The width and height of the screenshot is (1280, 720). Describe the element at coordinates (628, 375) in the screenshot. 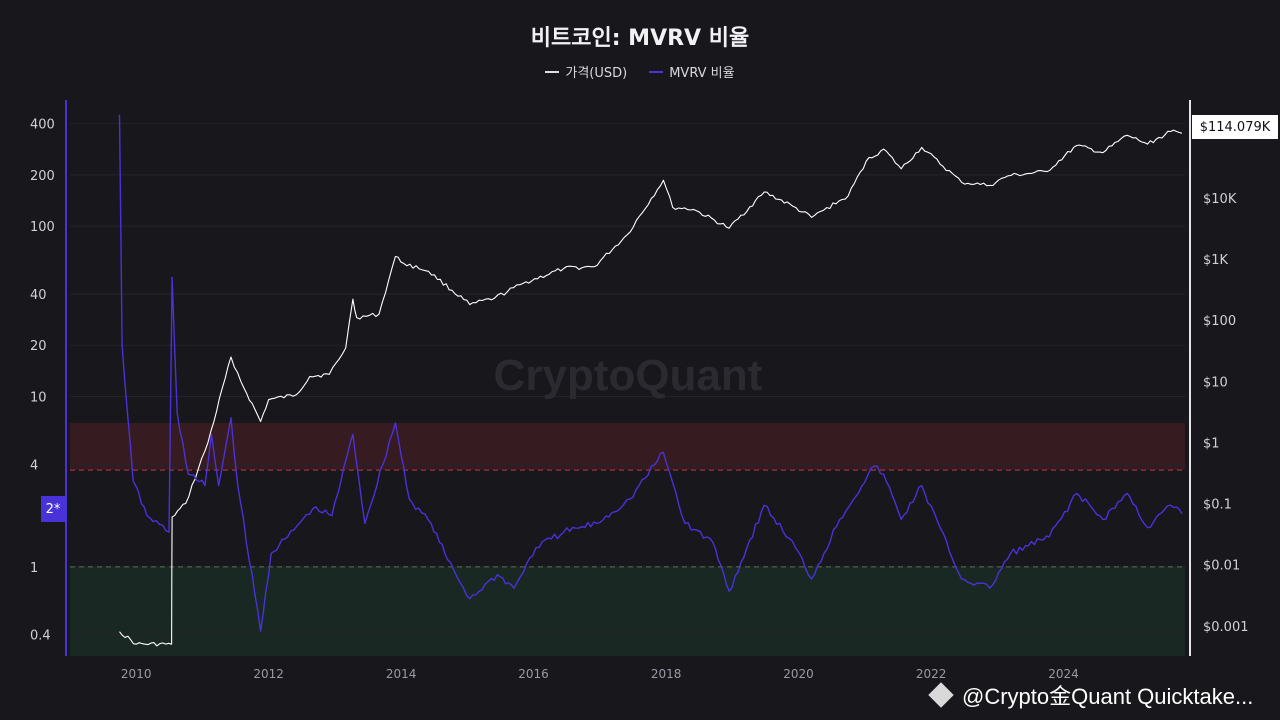

I see `watermark: CryptoQuant` at that location.